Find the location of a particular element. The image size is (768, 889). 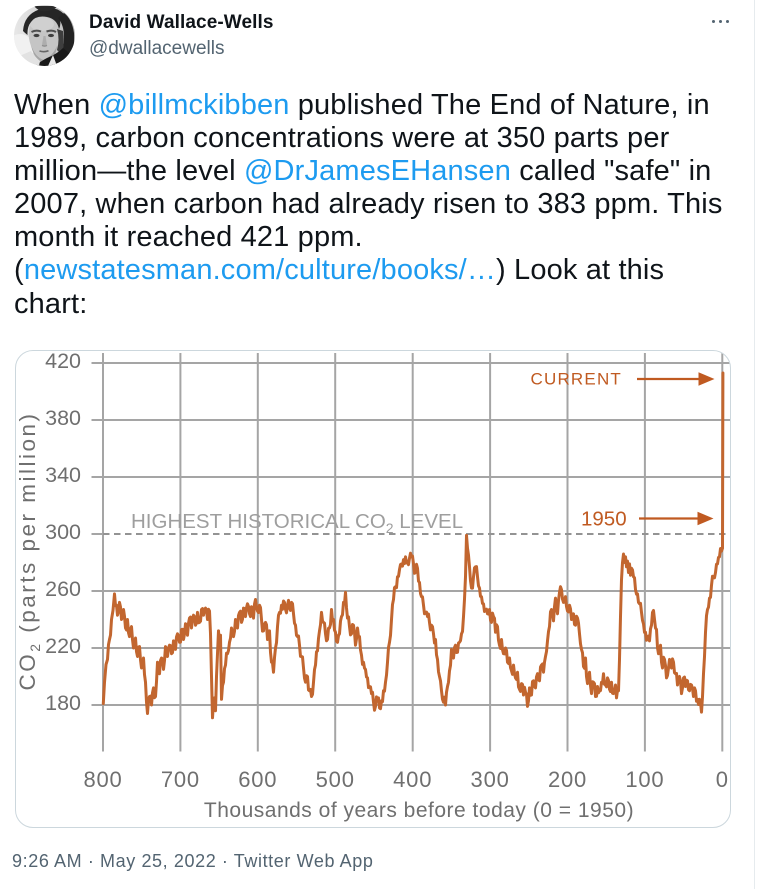

svg-text: 1950 is located at coordinates (604, 519).